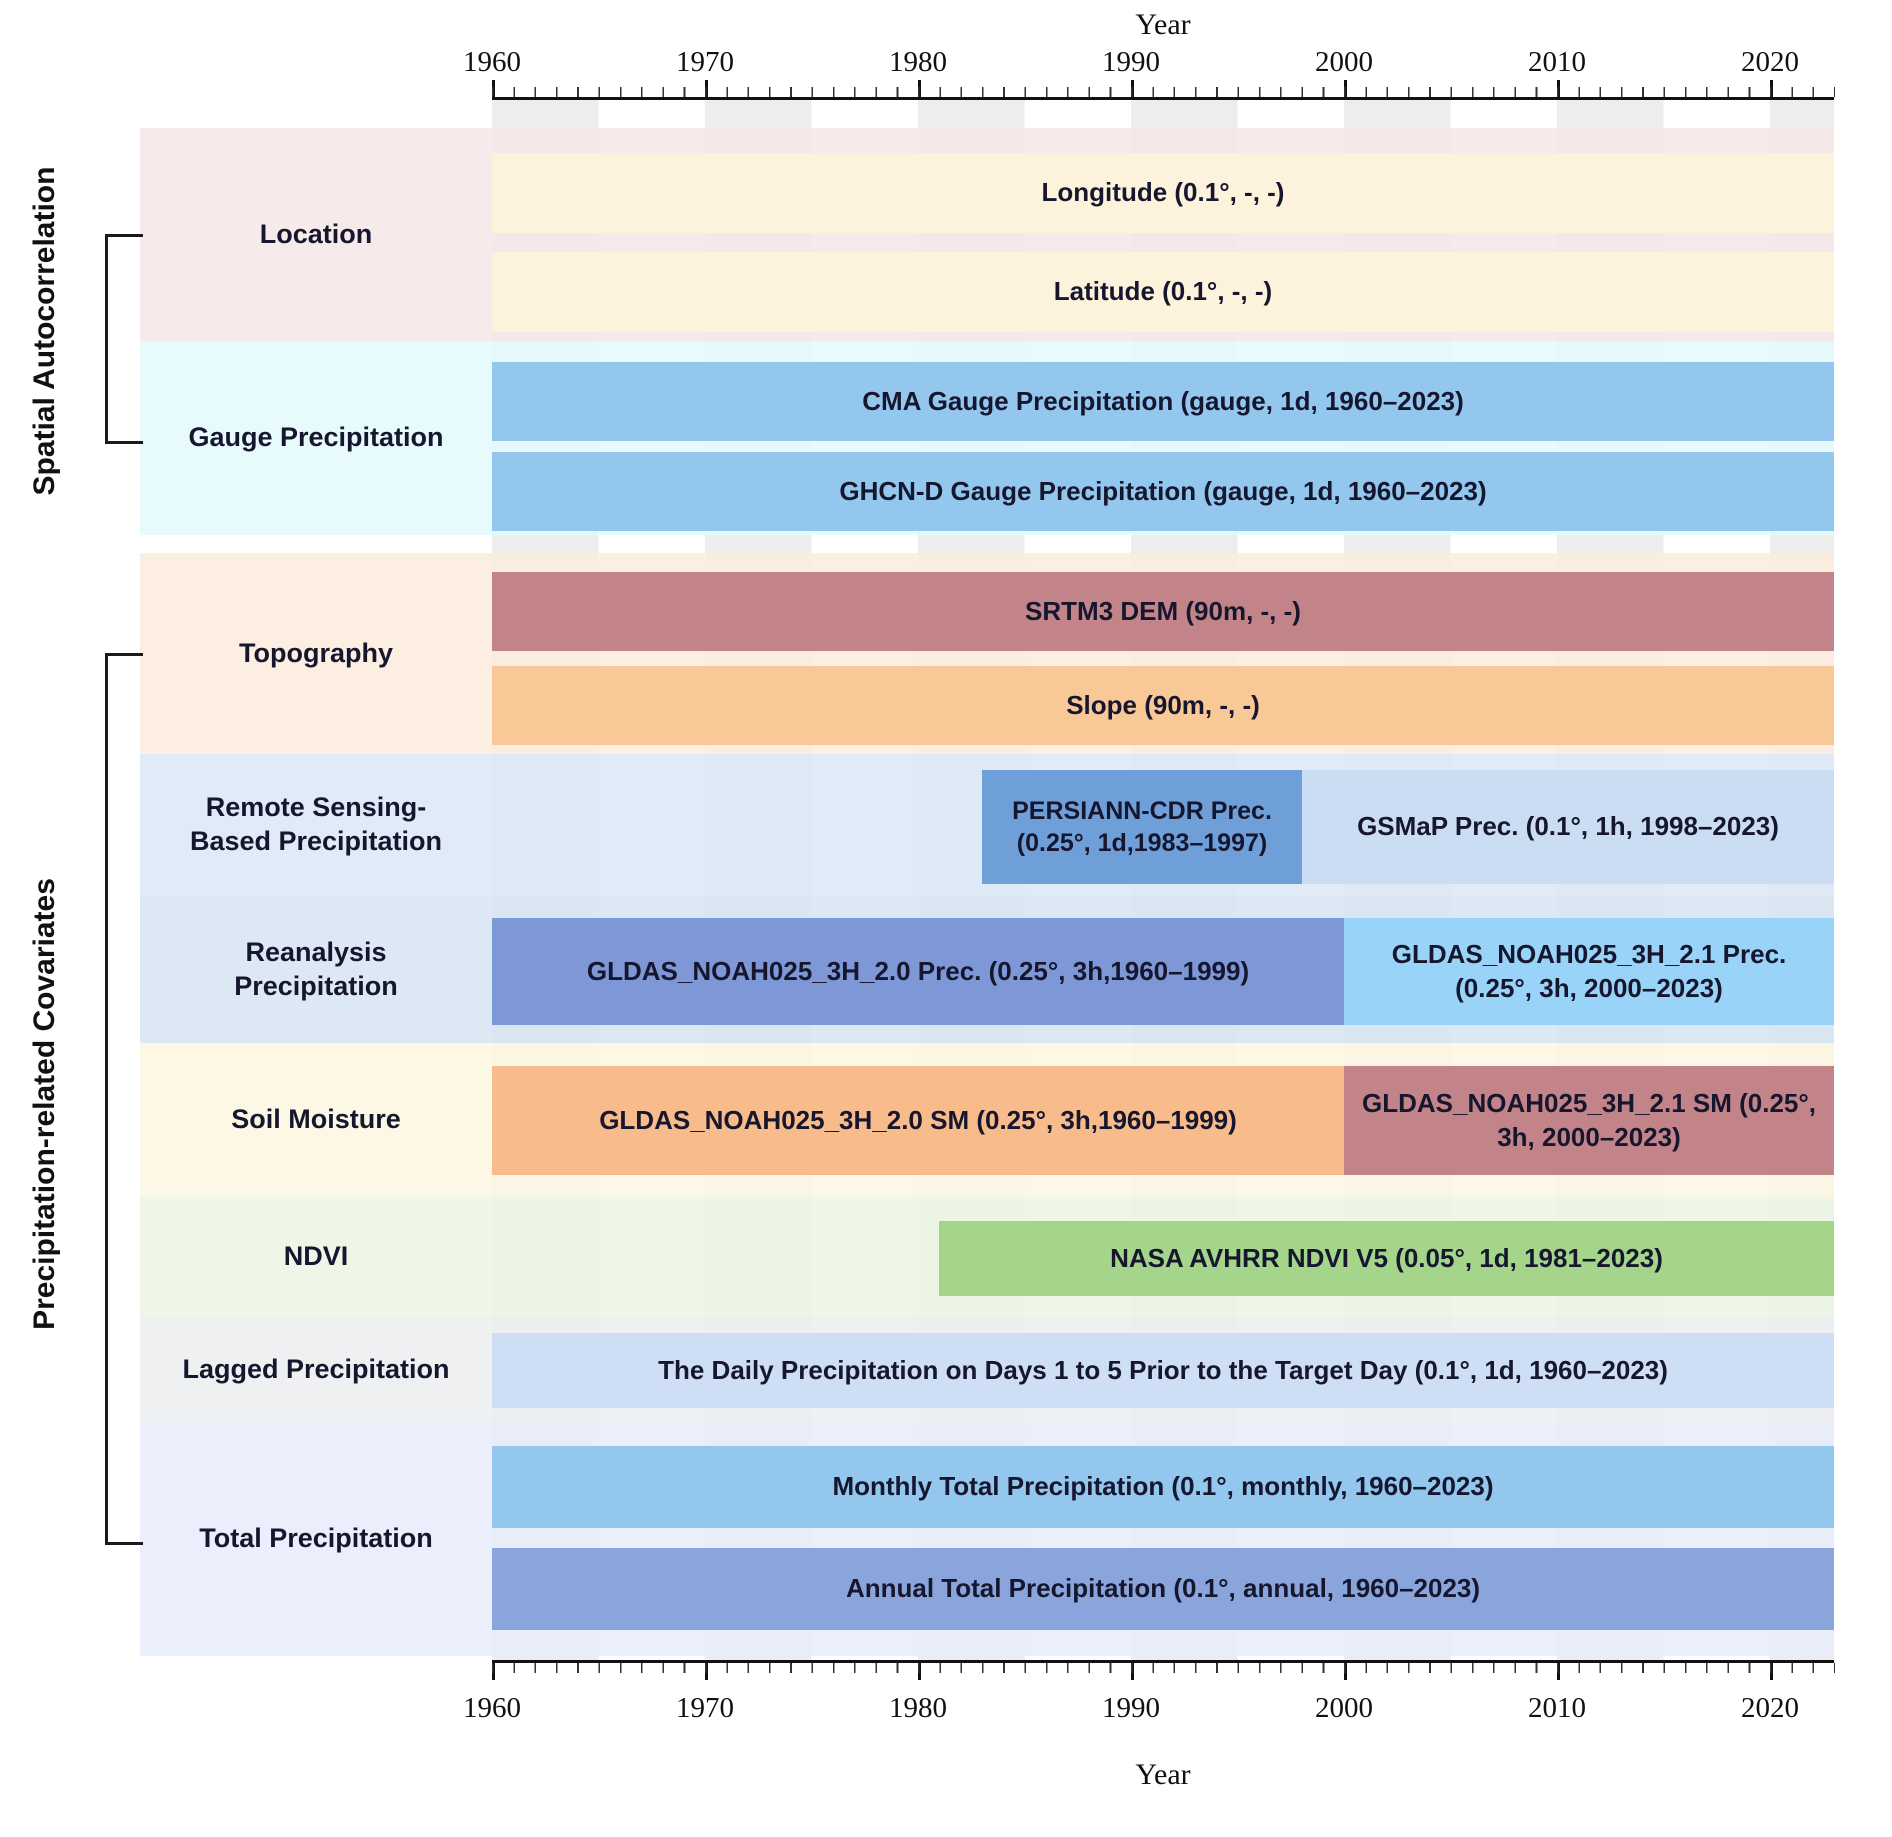  What do you see at coordinates (1770, 1708) in the screenshot?
I see `tick-label-2020-bottom: 2020` at bounding box center [1770, 1708].